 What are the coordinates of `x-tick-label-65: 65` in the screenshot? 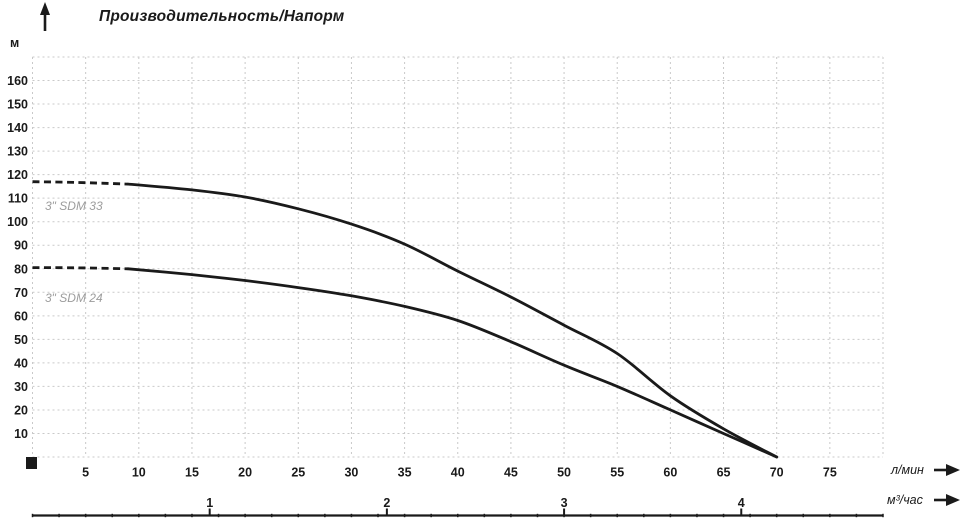 It's located at (724, 473).